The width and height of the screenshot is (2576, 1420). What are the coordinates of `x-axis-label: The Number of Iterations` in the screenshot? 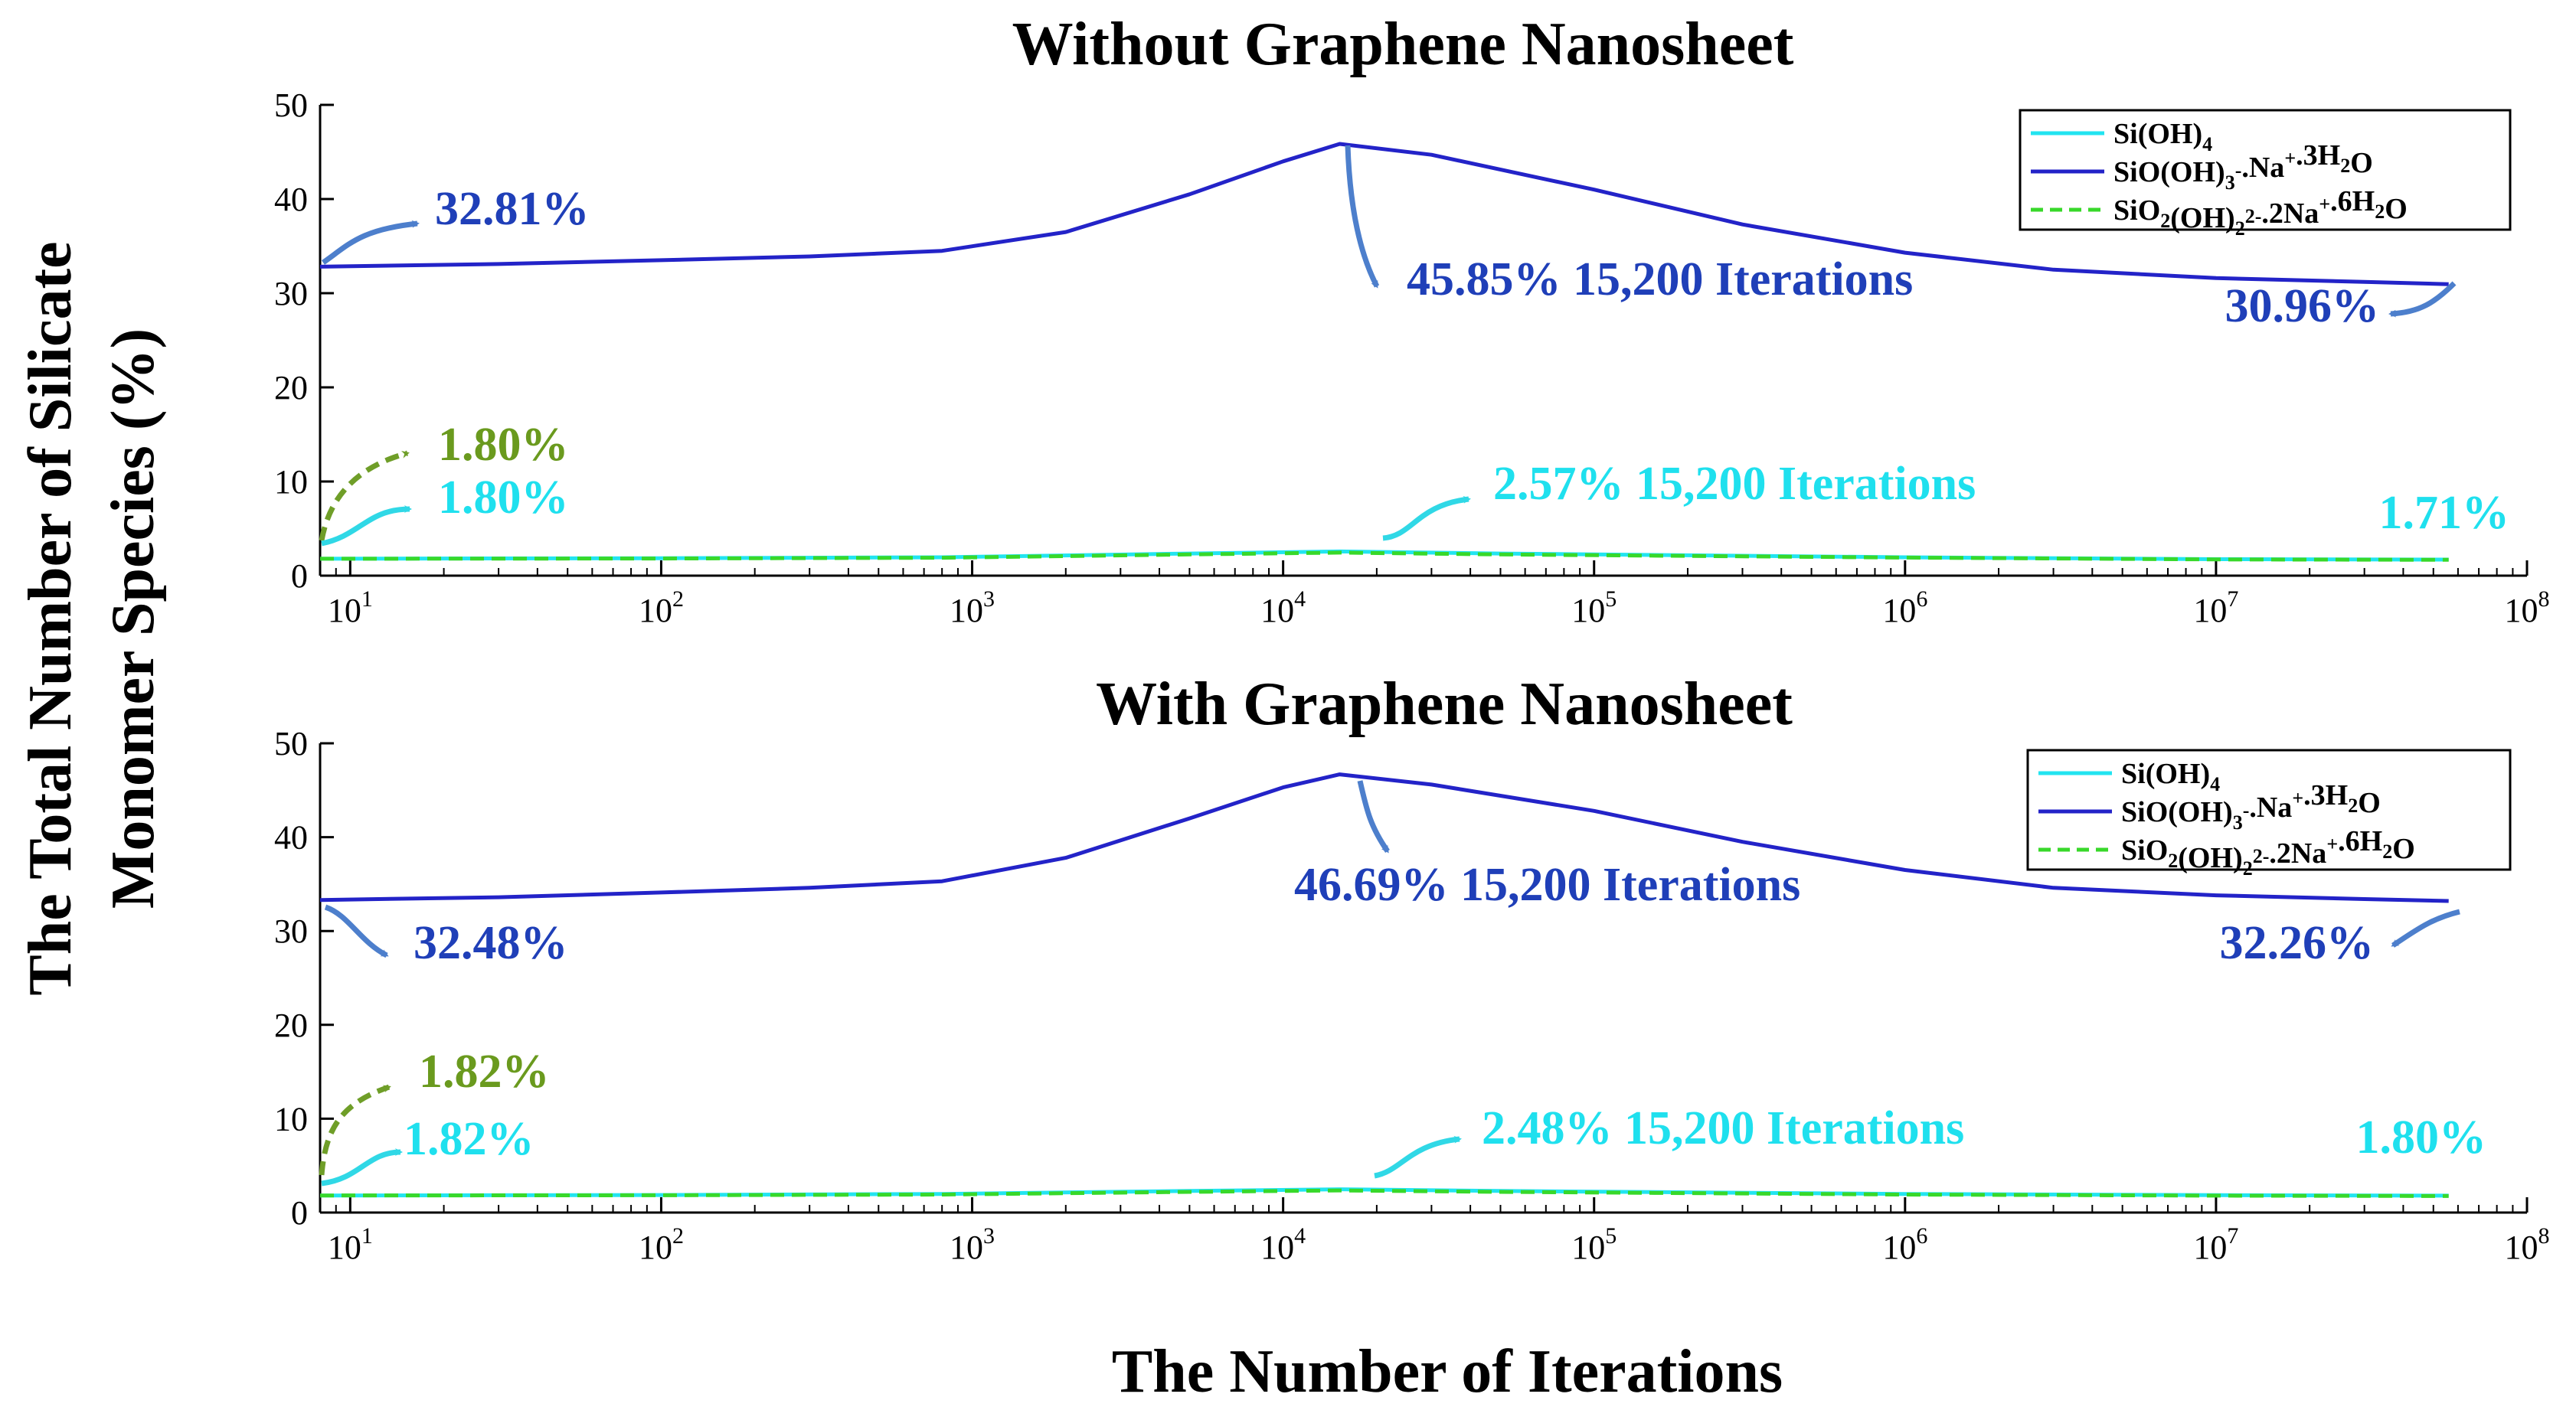 It's located at (1447, 1371).